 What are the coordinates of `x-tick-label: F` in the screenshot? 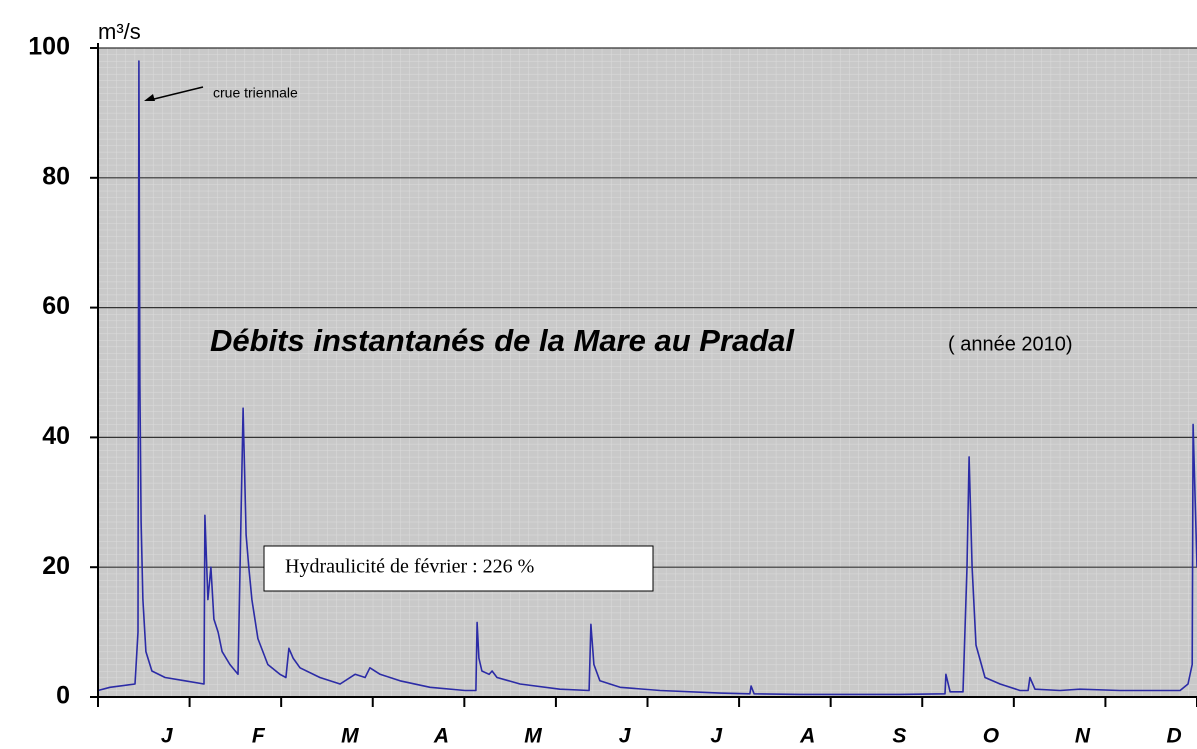 It's located at (259, 736).